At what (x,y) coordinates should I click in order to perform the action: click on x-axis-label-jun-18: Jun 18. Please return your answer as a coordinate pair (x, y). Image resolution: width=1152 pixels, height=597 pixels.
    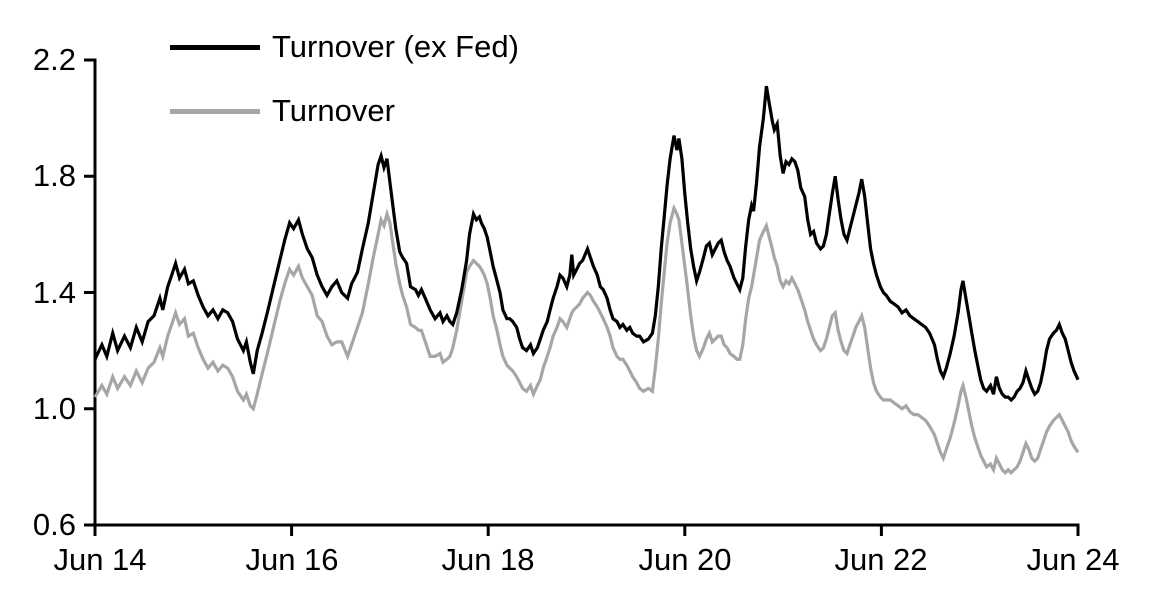
    Looking at the image, I should click on (488, 559).